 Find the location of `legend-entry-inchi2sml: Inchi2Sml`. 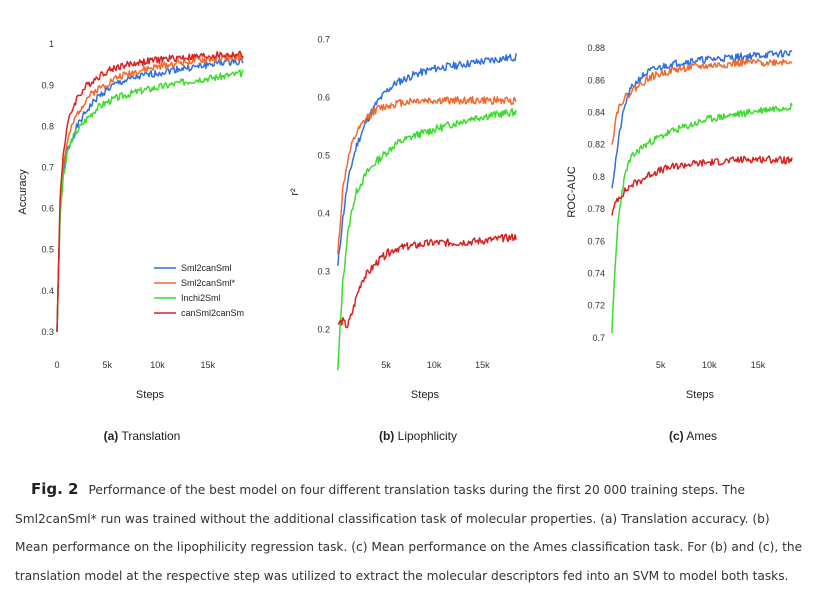

legend-entry-inchi2sml: Inchi2Sml is located at coordinates (201, 298).